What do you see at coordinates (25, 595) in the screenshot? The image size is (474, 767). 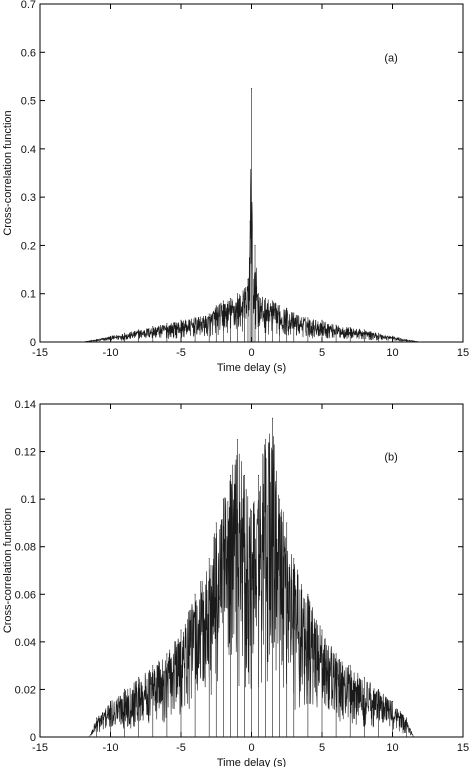 I see `y-tick-label: 0.06` at bounding box center [25, 595].